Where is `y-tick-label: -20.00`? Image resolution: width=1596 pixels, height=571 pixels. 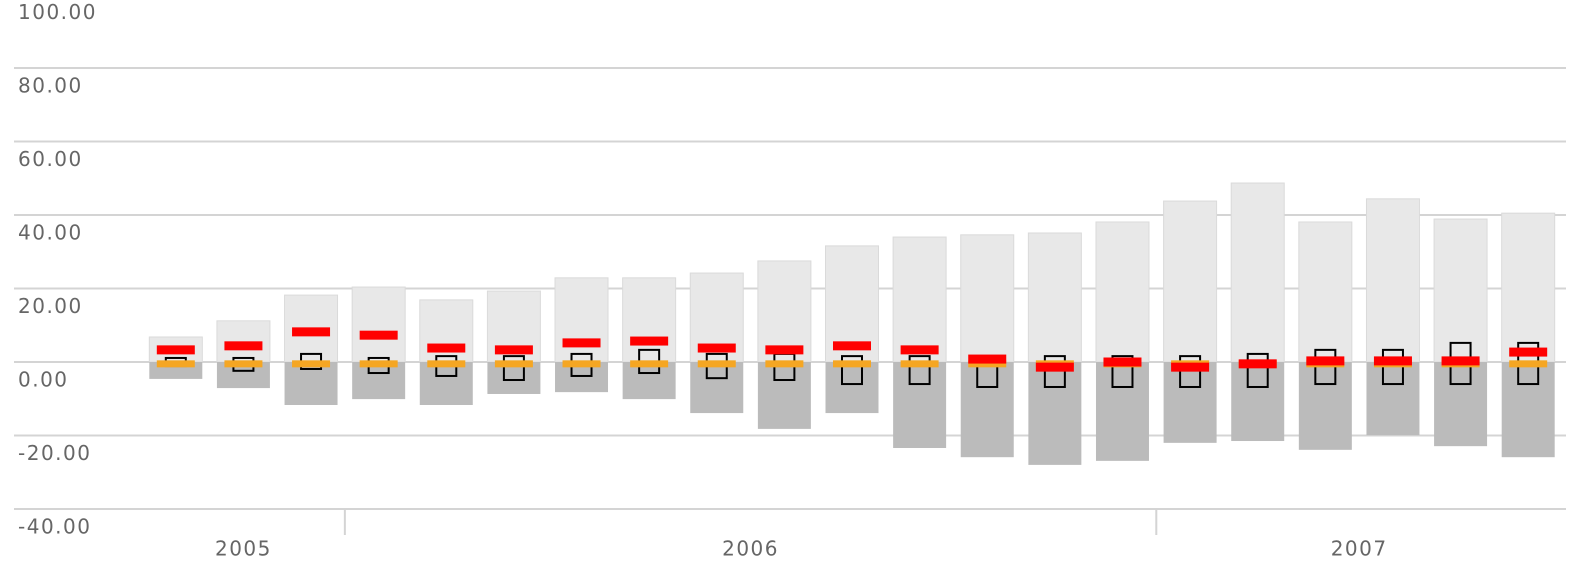 y-tick-label: -20.00 is located at coordinates (54, 453).